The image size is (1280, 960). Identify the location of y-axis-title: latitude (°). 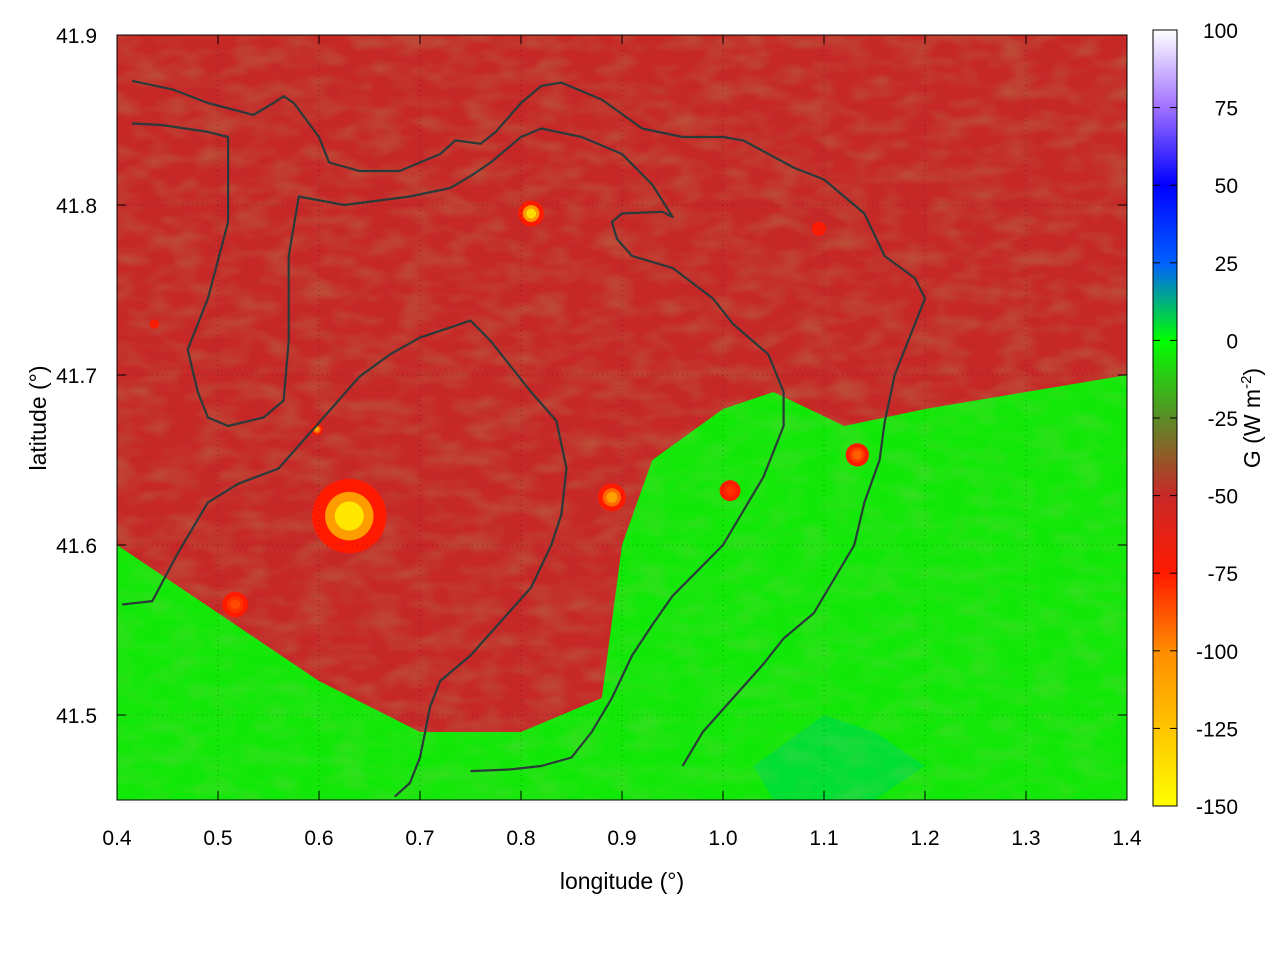
(38, 417).